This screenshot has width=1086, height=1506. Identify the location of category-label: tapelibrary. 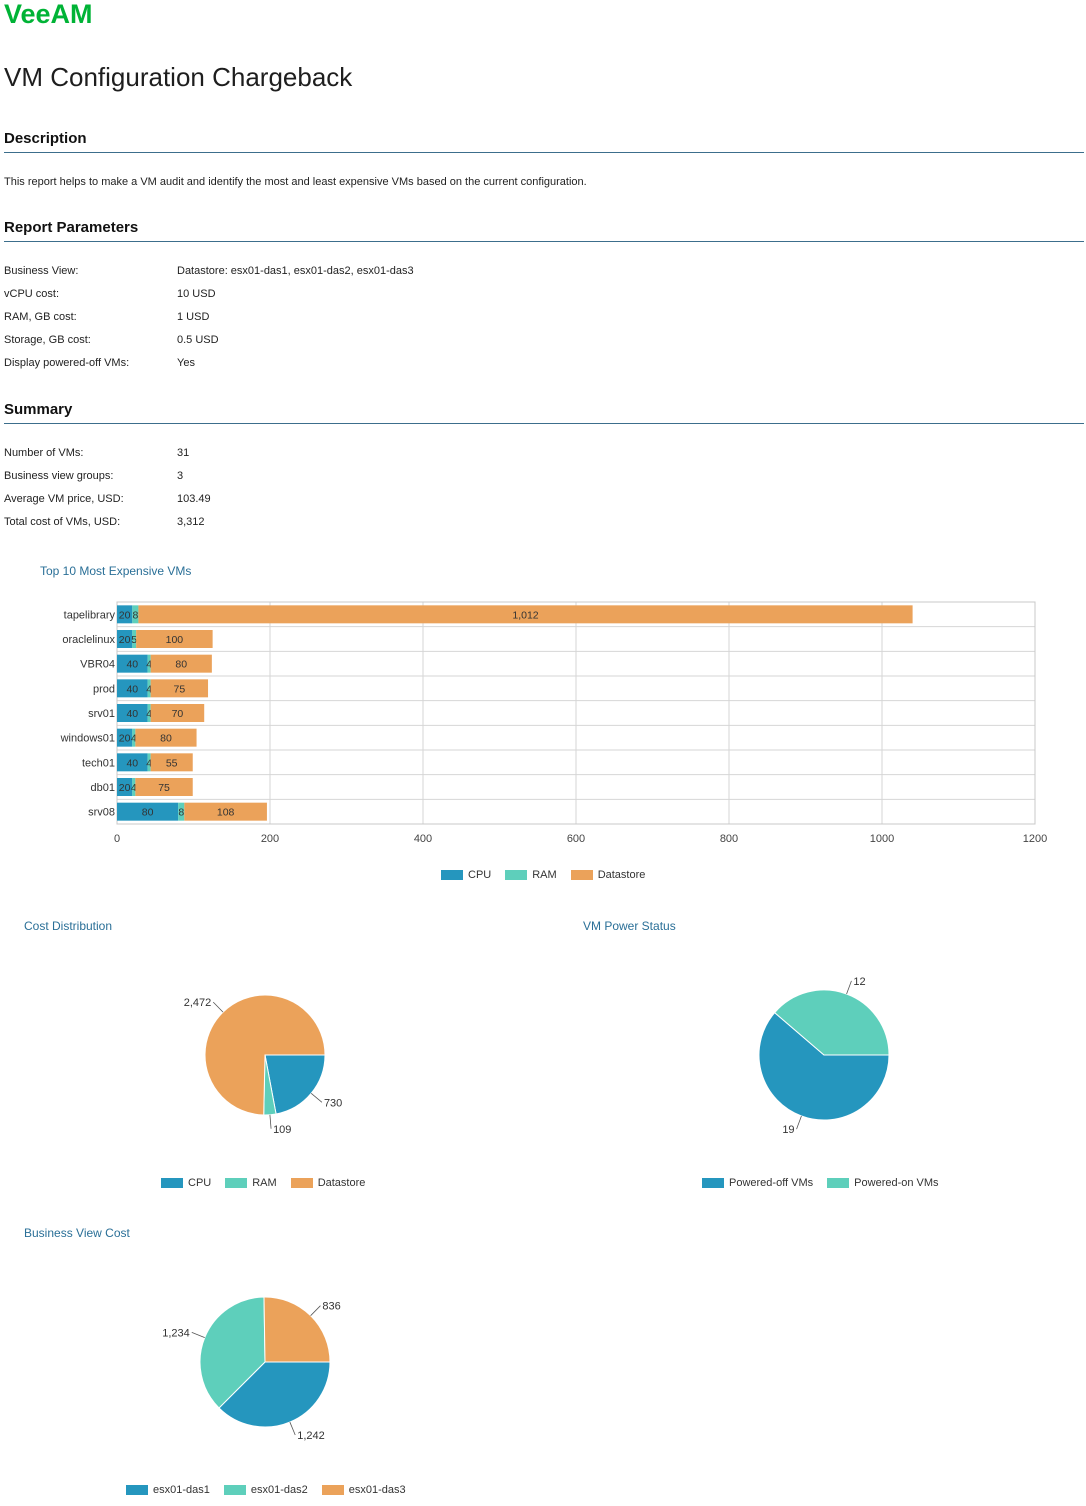
(90, 615).